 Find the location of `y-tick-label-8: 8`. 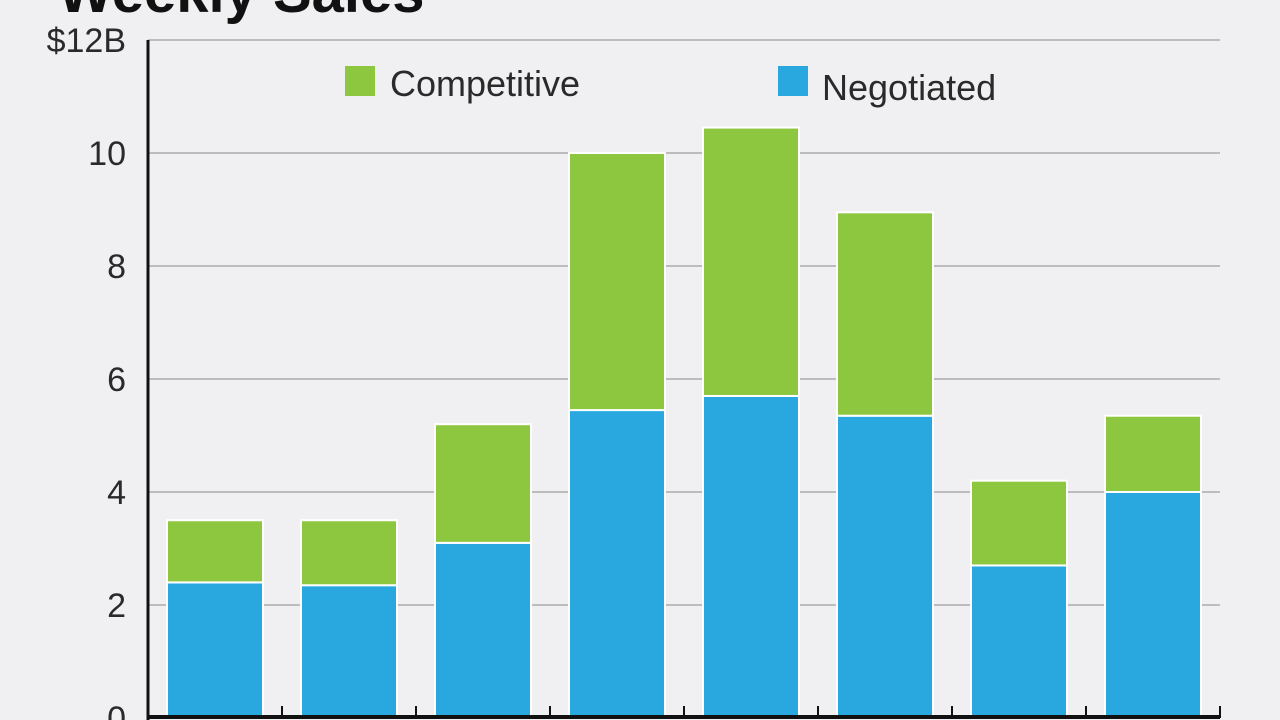

y-tick-label-8: 8 is located at coordinates (116, 267).